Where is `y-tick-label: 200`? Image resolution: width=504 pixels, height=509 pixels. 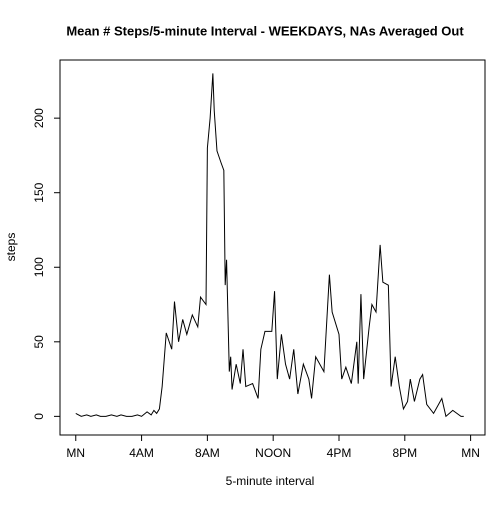 y-tick-label: 200 is located at coordinates (39, 118).